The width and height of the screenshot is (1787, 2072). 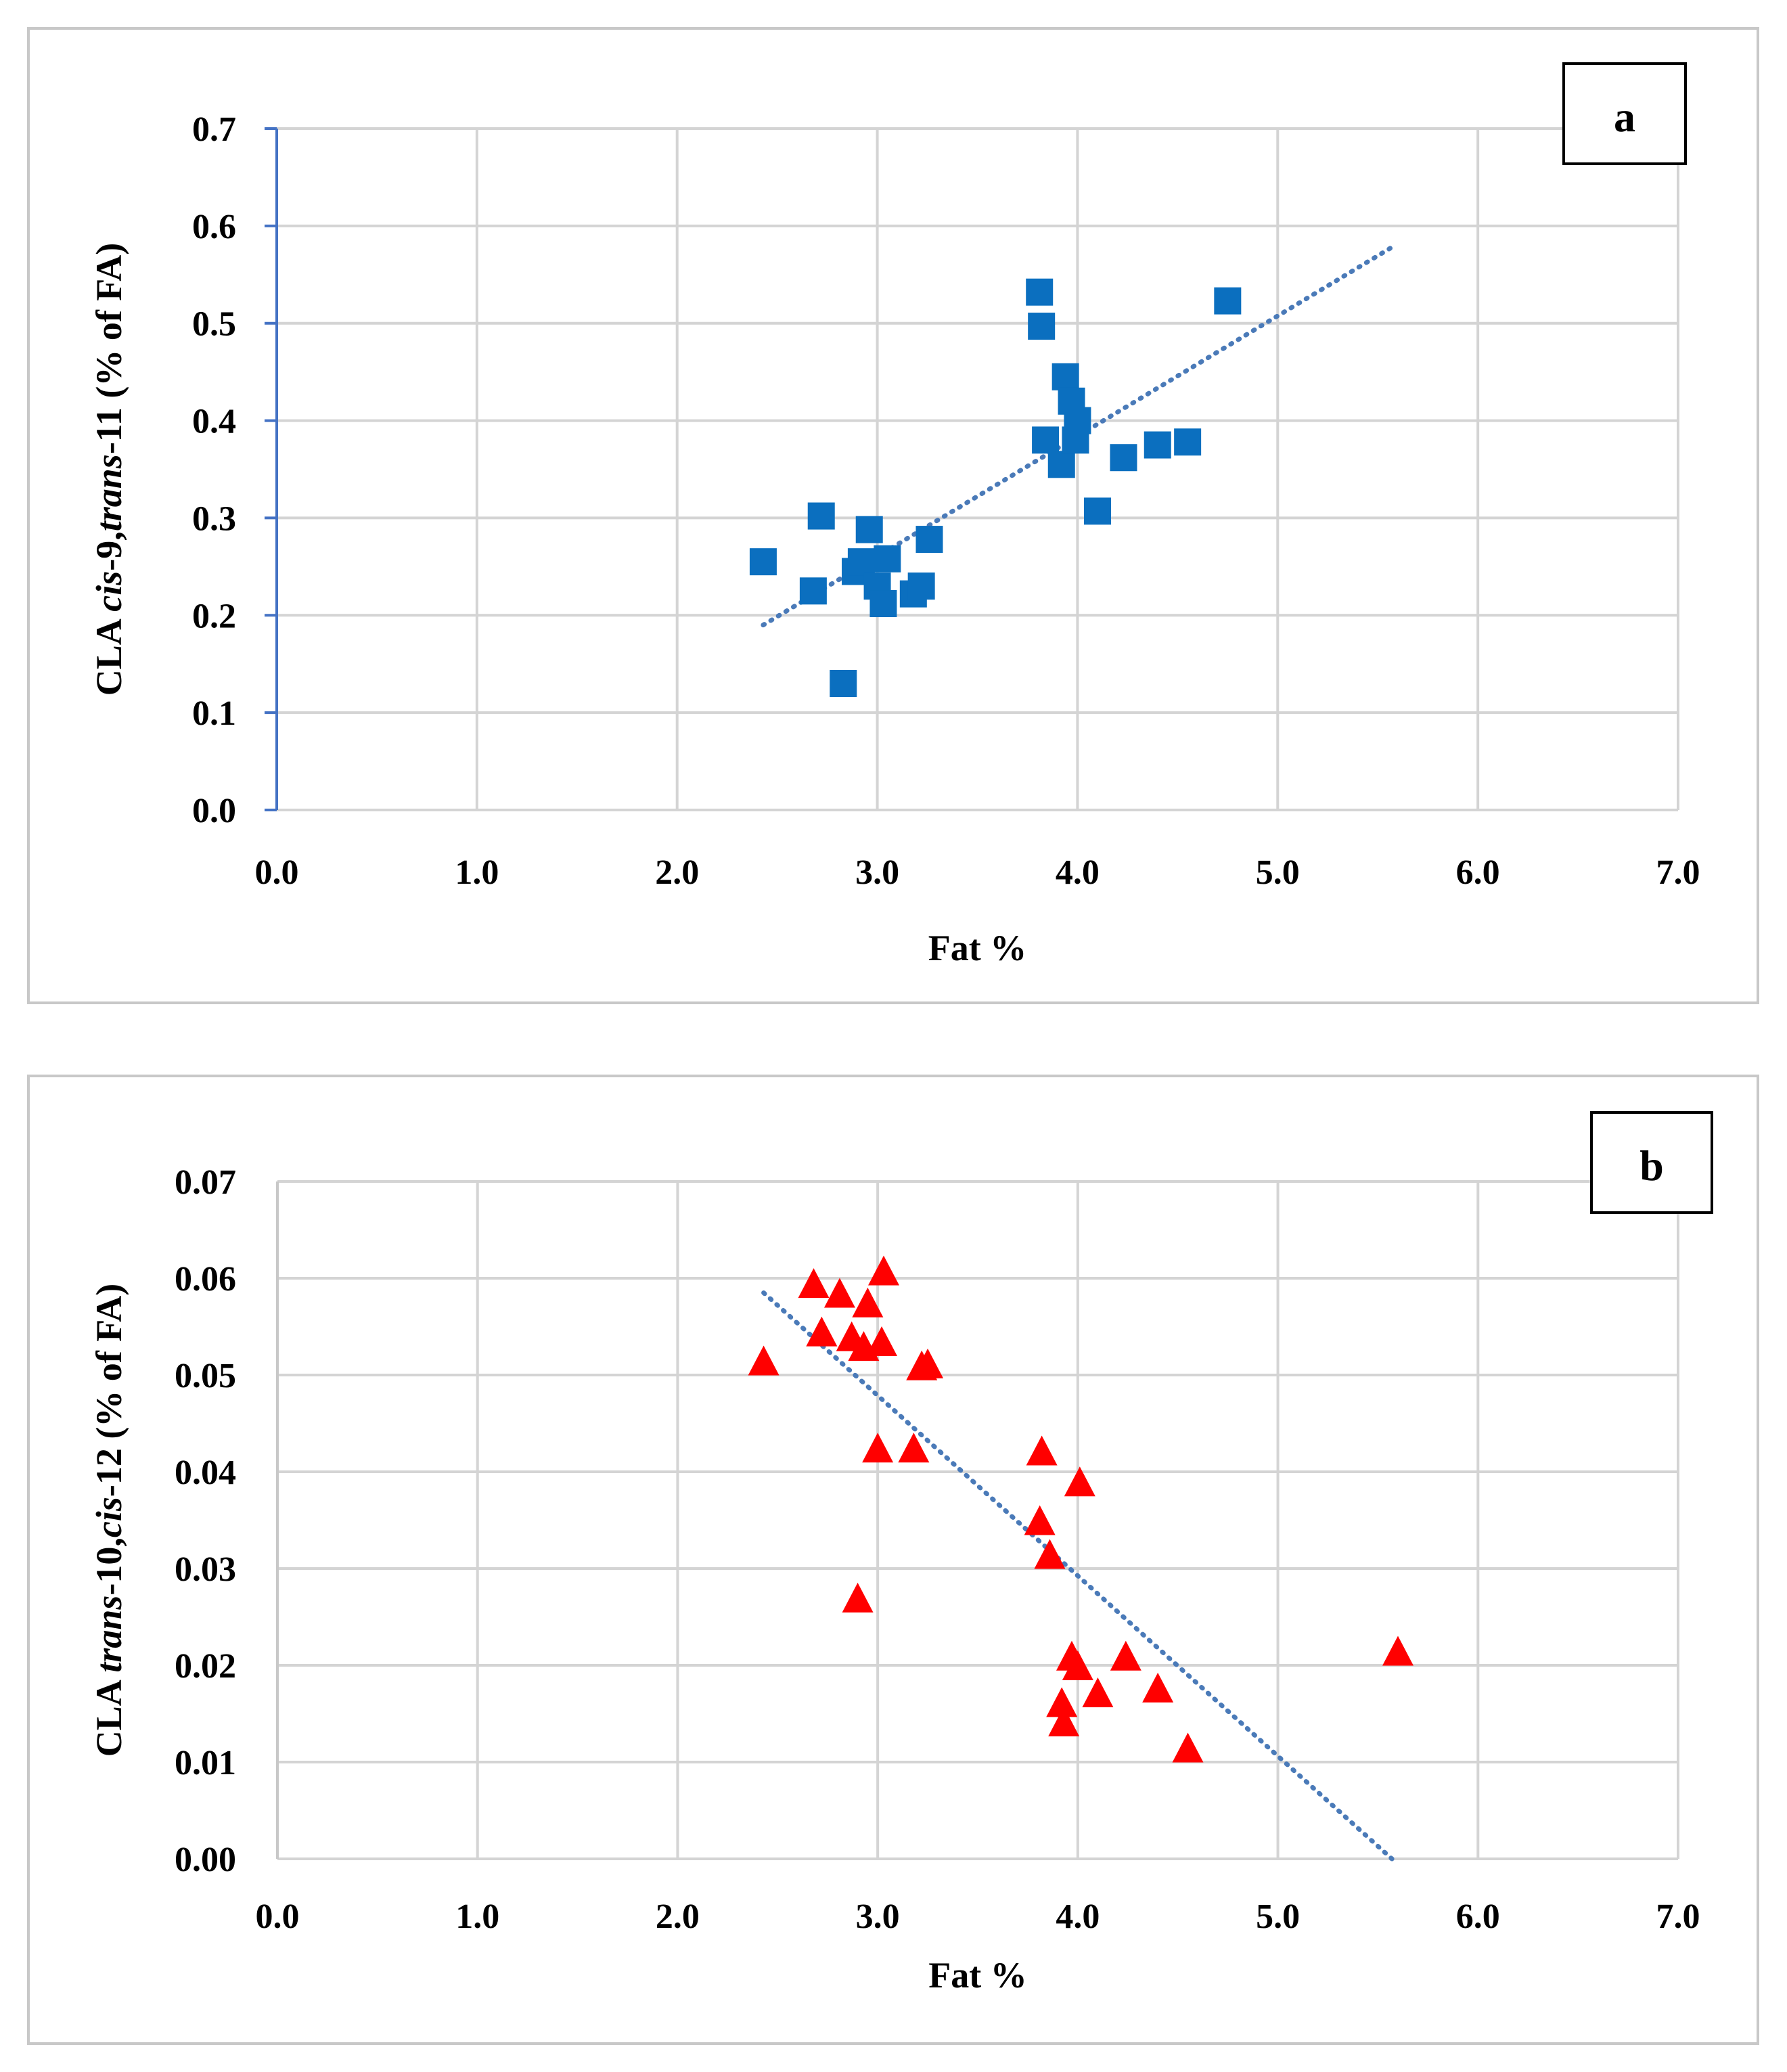 What do you see at coordinates (1624, 117) in the screenshot?
I see `panel-label: a` at bounding box center [1624, 117].